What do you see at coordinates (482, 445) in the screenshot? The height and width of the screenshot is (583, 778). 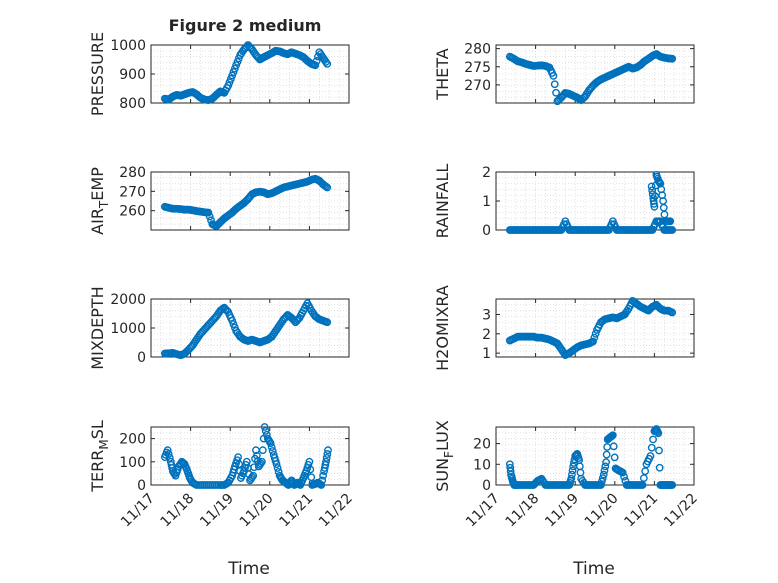 I see `y-tick-label: 20` at bounding box center [482, 445].